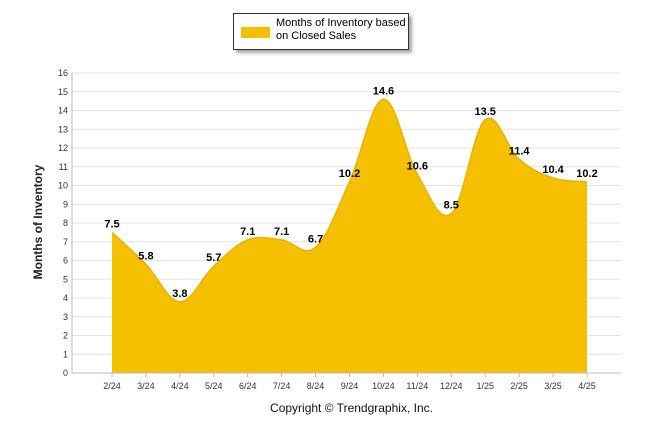 This screenshot has height=434, width=646. I want to click on copyright-text: Copyright © Trendgraphix, Inc., so click(351, 408).